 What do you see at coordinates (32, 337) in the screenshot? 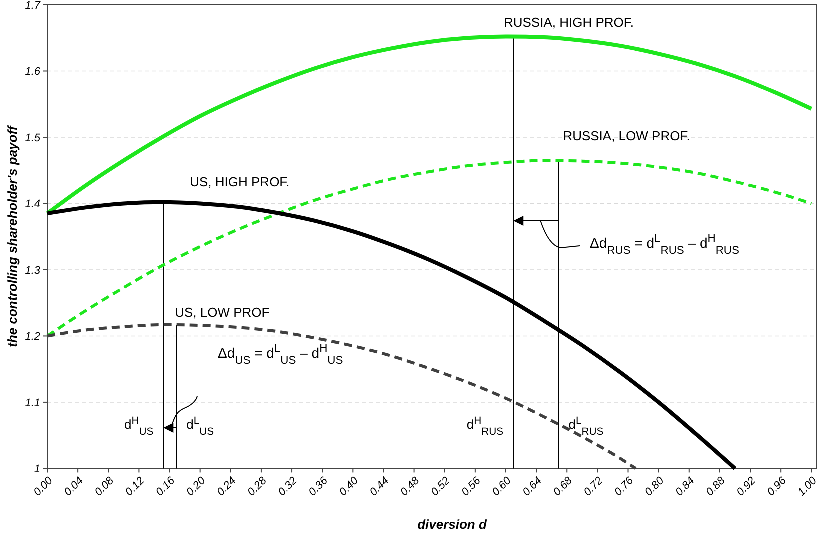
I see `y-tick-label: 1.2` at bounding box center [32, 337].